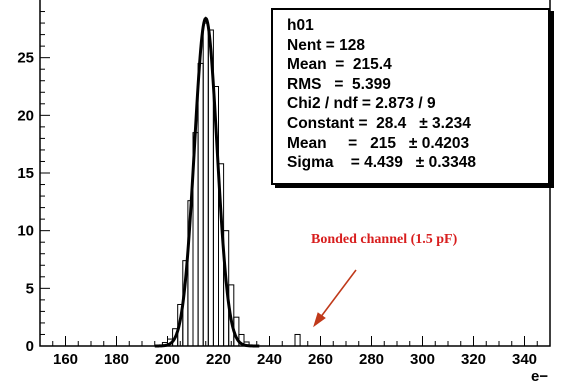 This screenshot has height=385, width=562. I want to click on x-tick-label: 240, so click(269, 359).